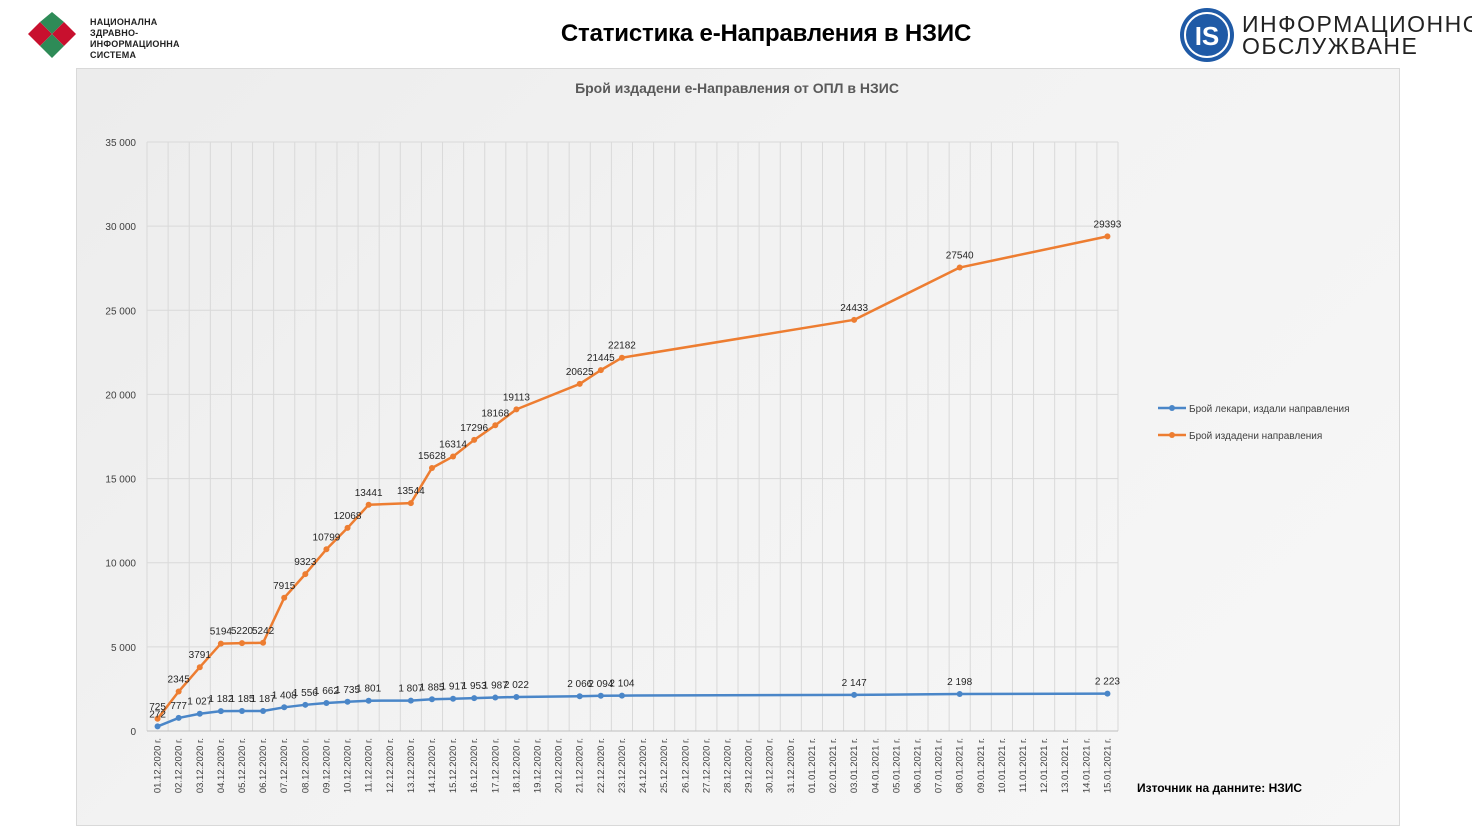 Image resolution: width=1472 pixels, height=826 pixels. I want to click on is-logo: IS ИНФОРМАЦИОННО ОБСЛУЖВАНЕ, so click(1324, 35).